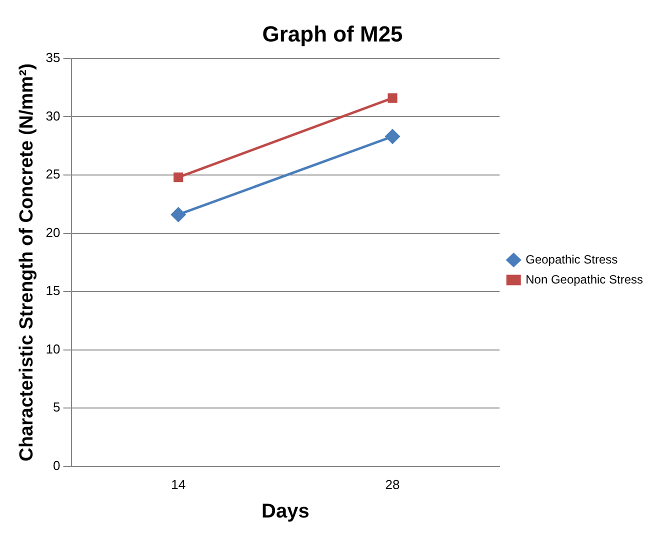 This screenshot has width=671, height=540. Describe the element at coordinates (53, 116) in the screenshot. I see `y-tick-label: 30` at that location.